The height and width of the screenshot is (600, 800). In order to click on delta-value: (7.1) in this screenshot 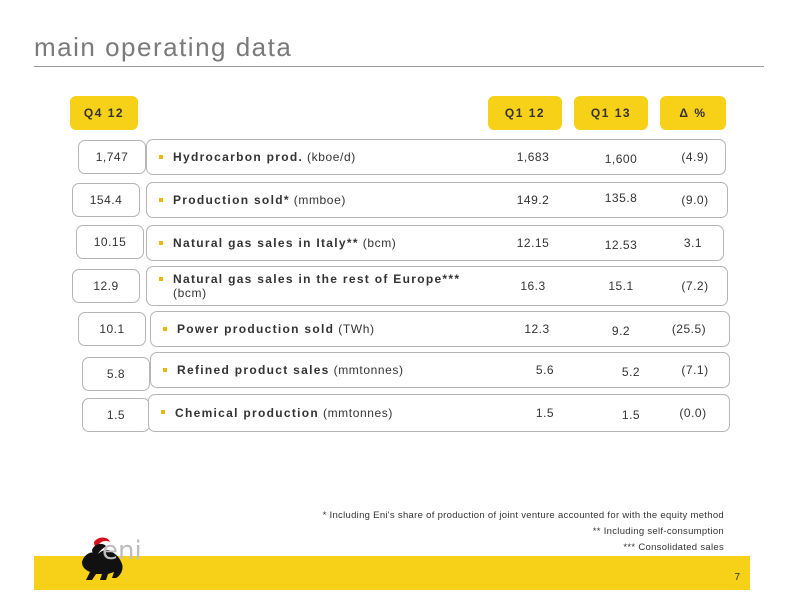, I will do `click(695, 370)`.